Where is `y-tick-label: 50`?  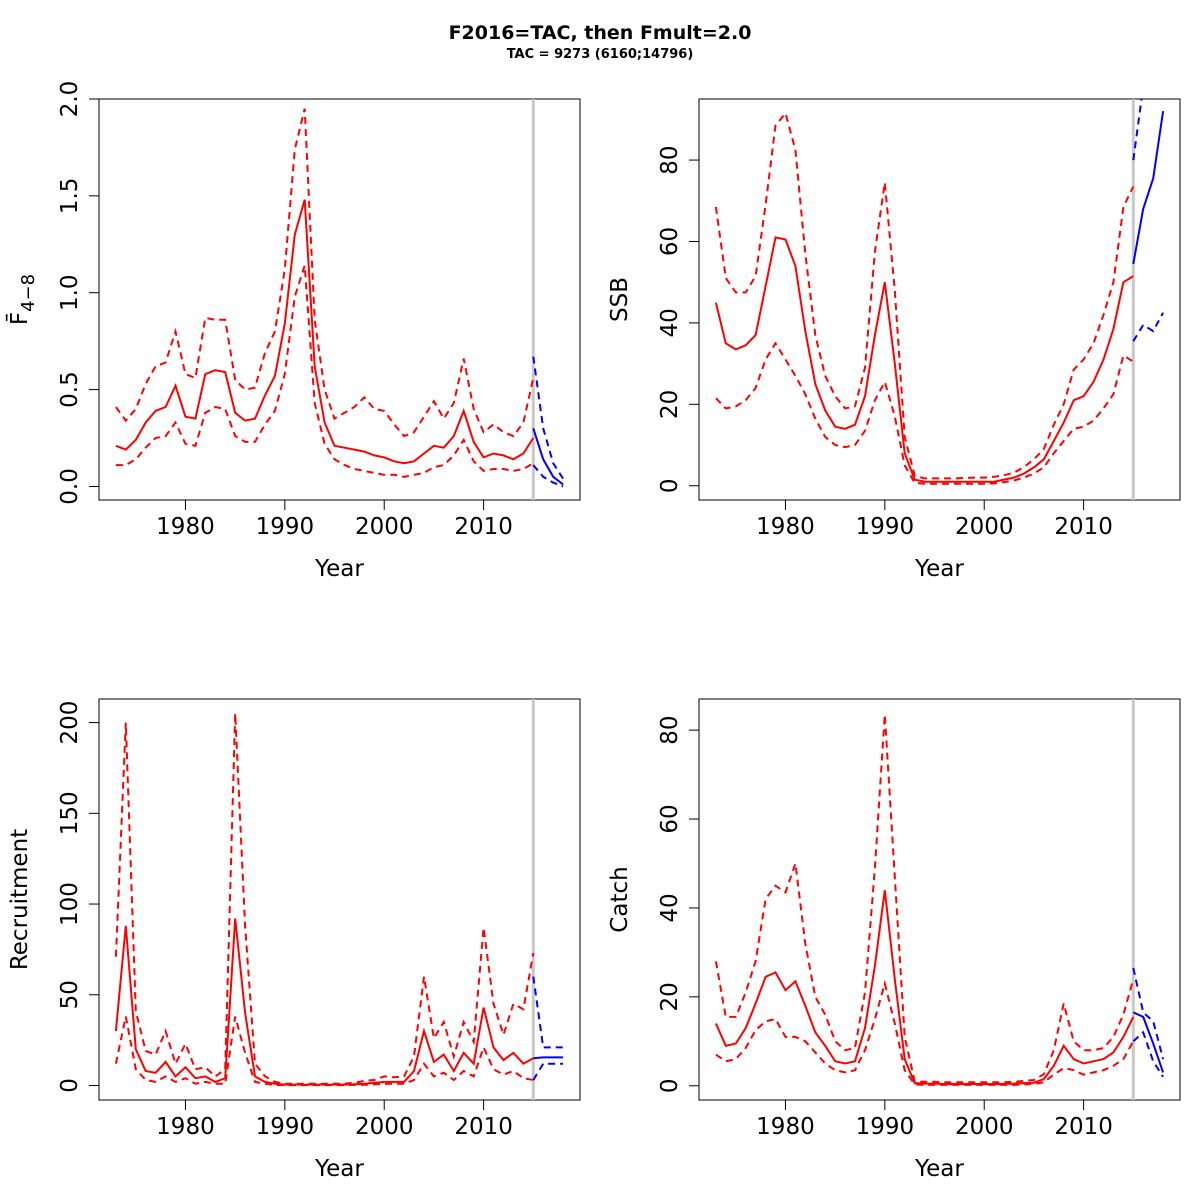 y-tick-label: 50 is located at coordinates (70, 994).